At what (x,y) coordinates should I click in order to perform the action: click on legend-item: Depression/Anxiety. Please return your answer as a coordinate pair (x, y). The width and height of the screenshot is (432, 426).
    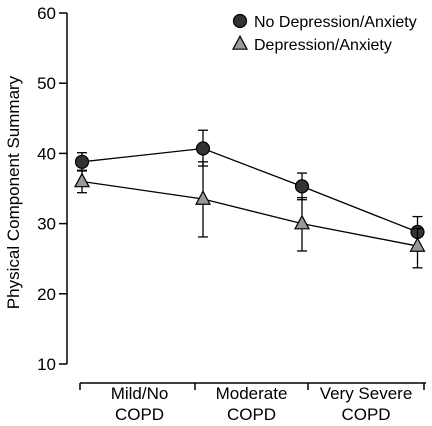
    Looking at the image, I should click on (311, 44).